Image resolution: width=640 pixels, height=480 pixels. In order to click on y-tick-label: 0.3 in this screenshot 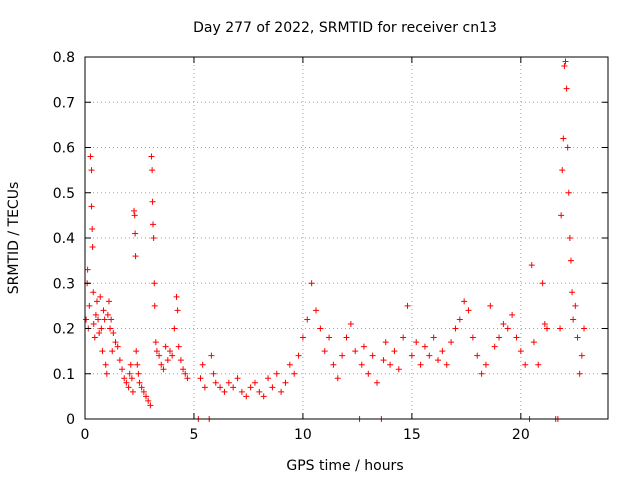, I will do `click(64, 284)`.